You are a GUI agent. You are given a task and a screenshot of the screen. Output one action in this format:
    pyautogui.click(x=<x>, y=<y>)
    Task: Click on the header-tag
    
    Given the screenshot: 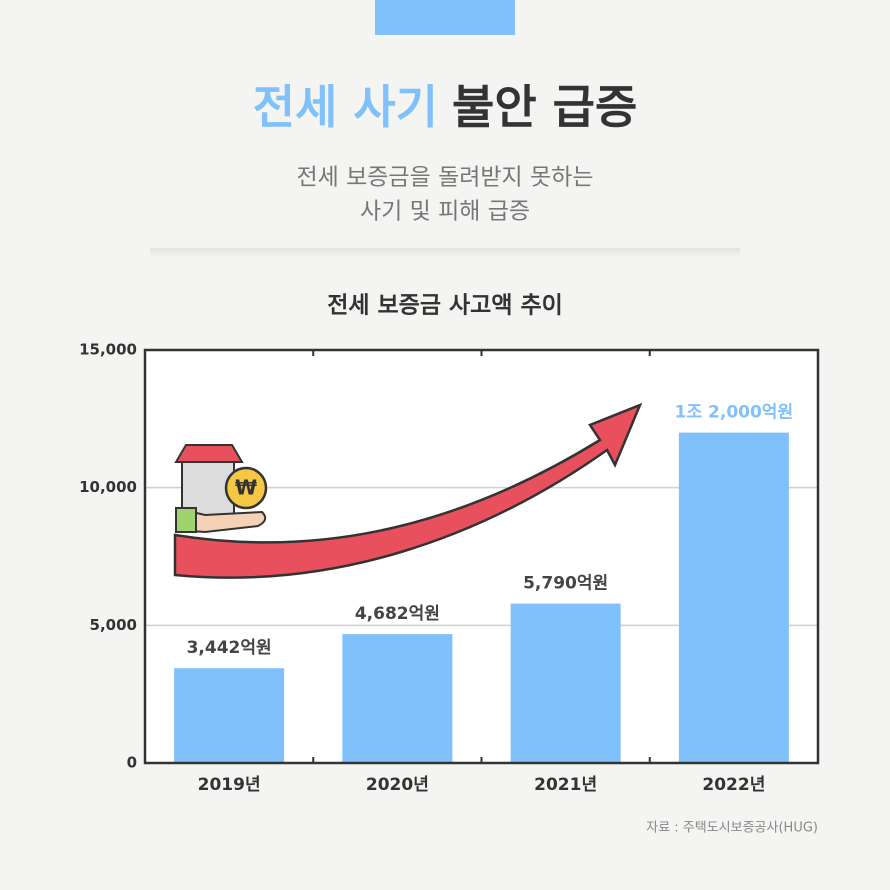 What is the action you would take?
    pyautogui.click(x=445, y=17)
    